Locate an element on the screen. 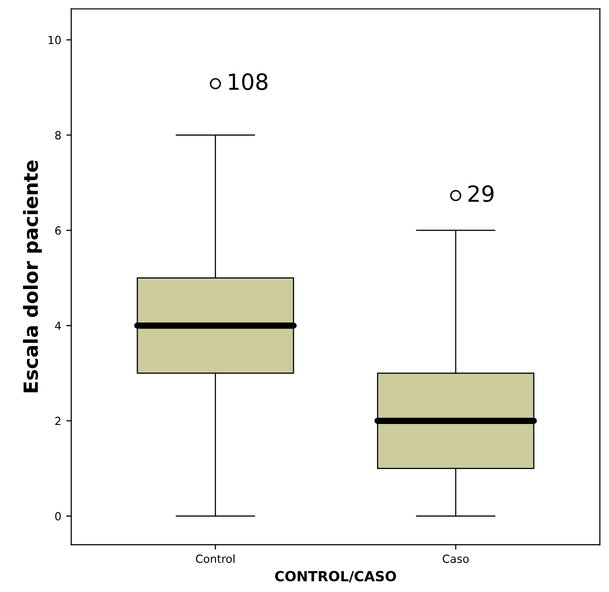  x-axis-title: CONTROL/CASO is located at coordinates (335, 576).